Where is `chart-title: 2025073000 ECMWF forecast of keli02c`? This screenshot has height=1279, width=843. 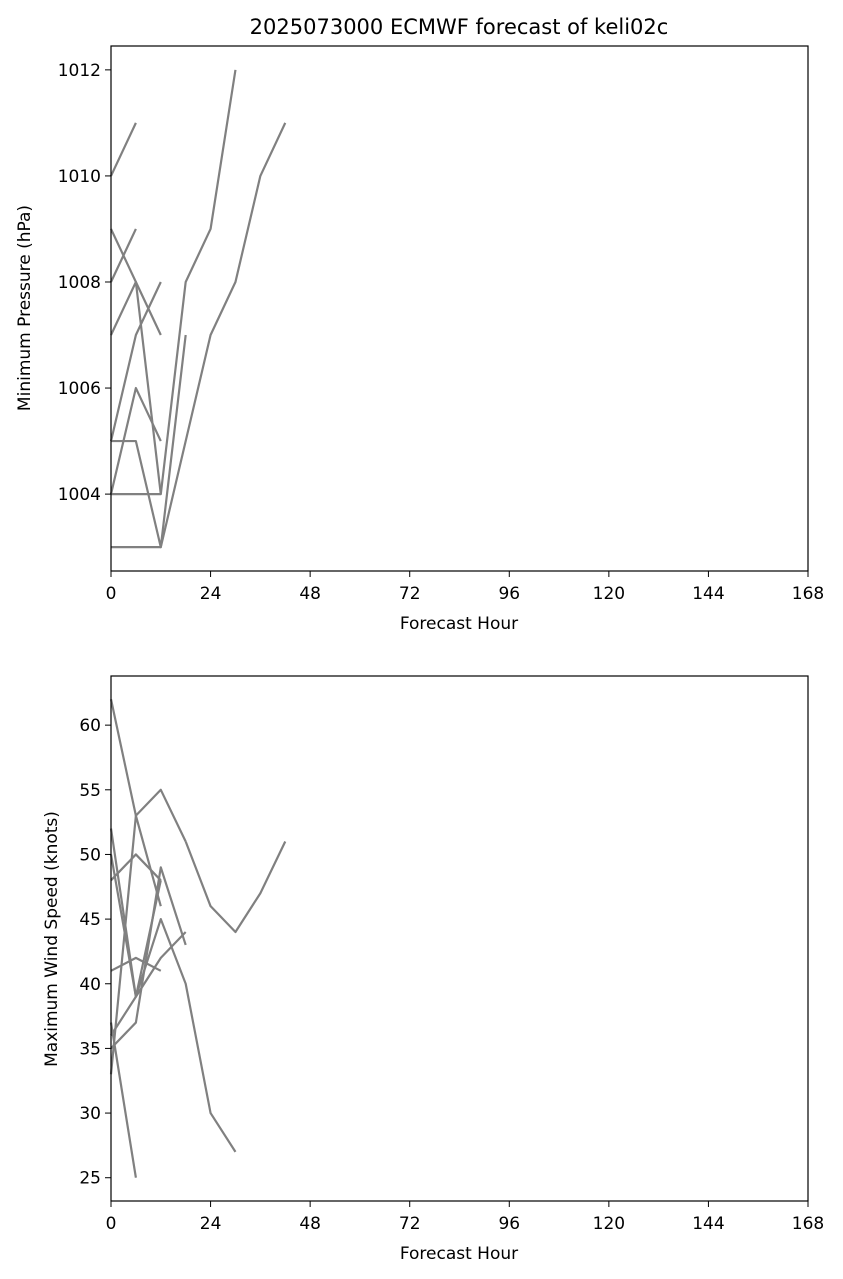
chart-title: 2025073000 ECMWF forecast of keli02c is located at coordinates (459, 27).